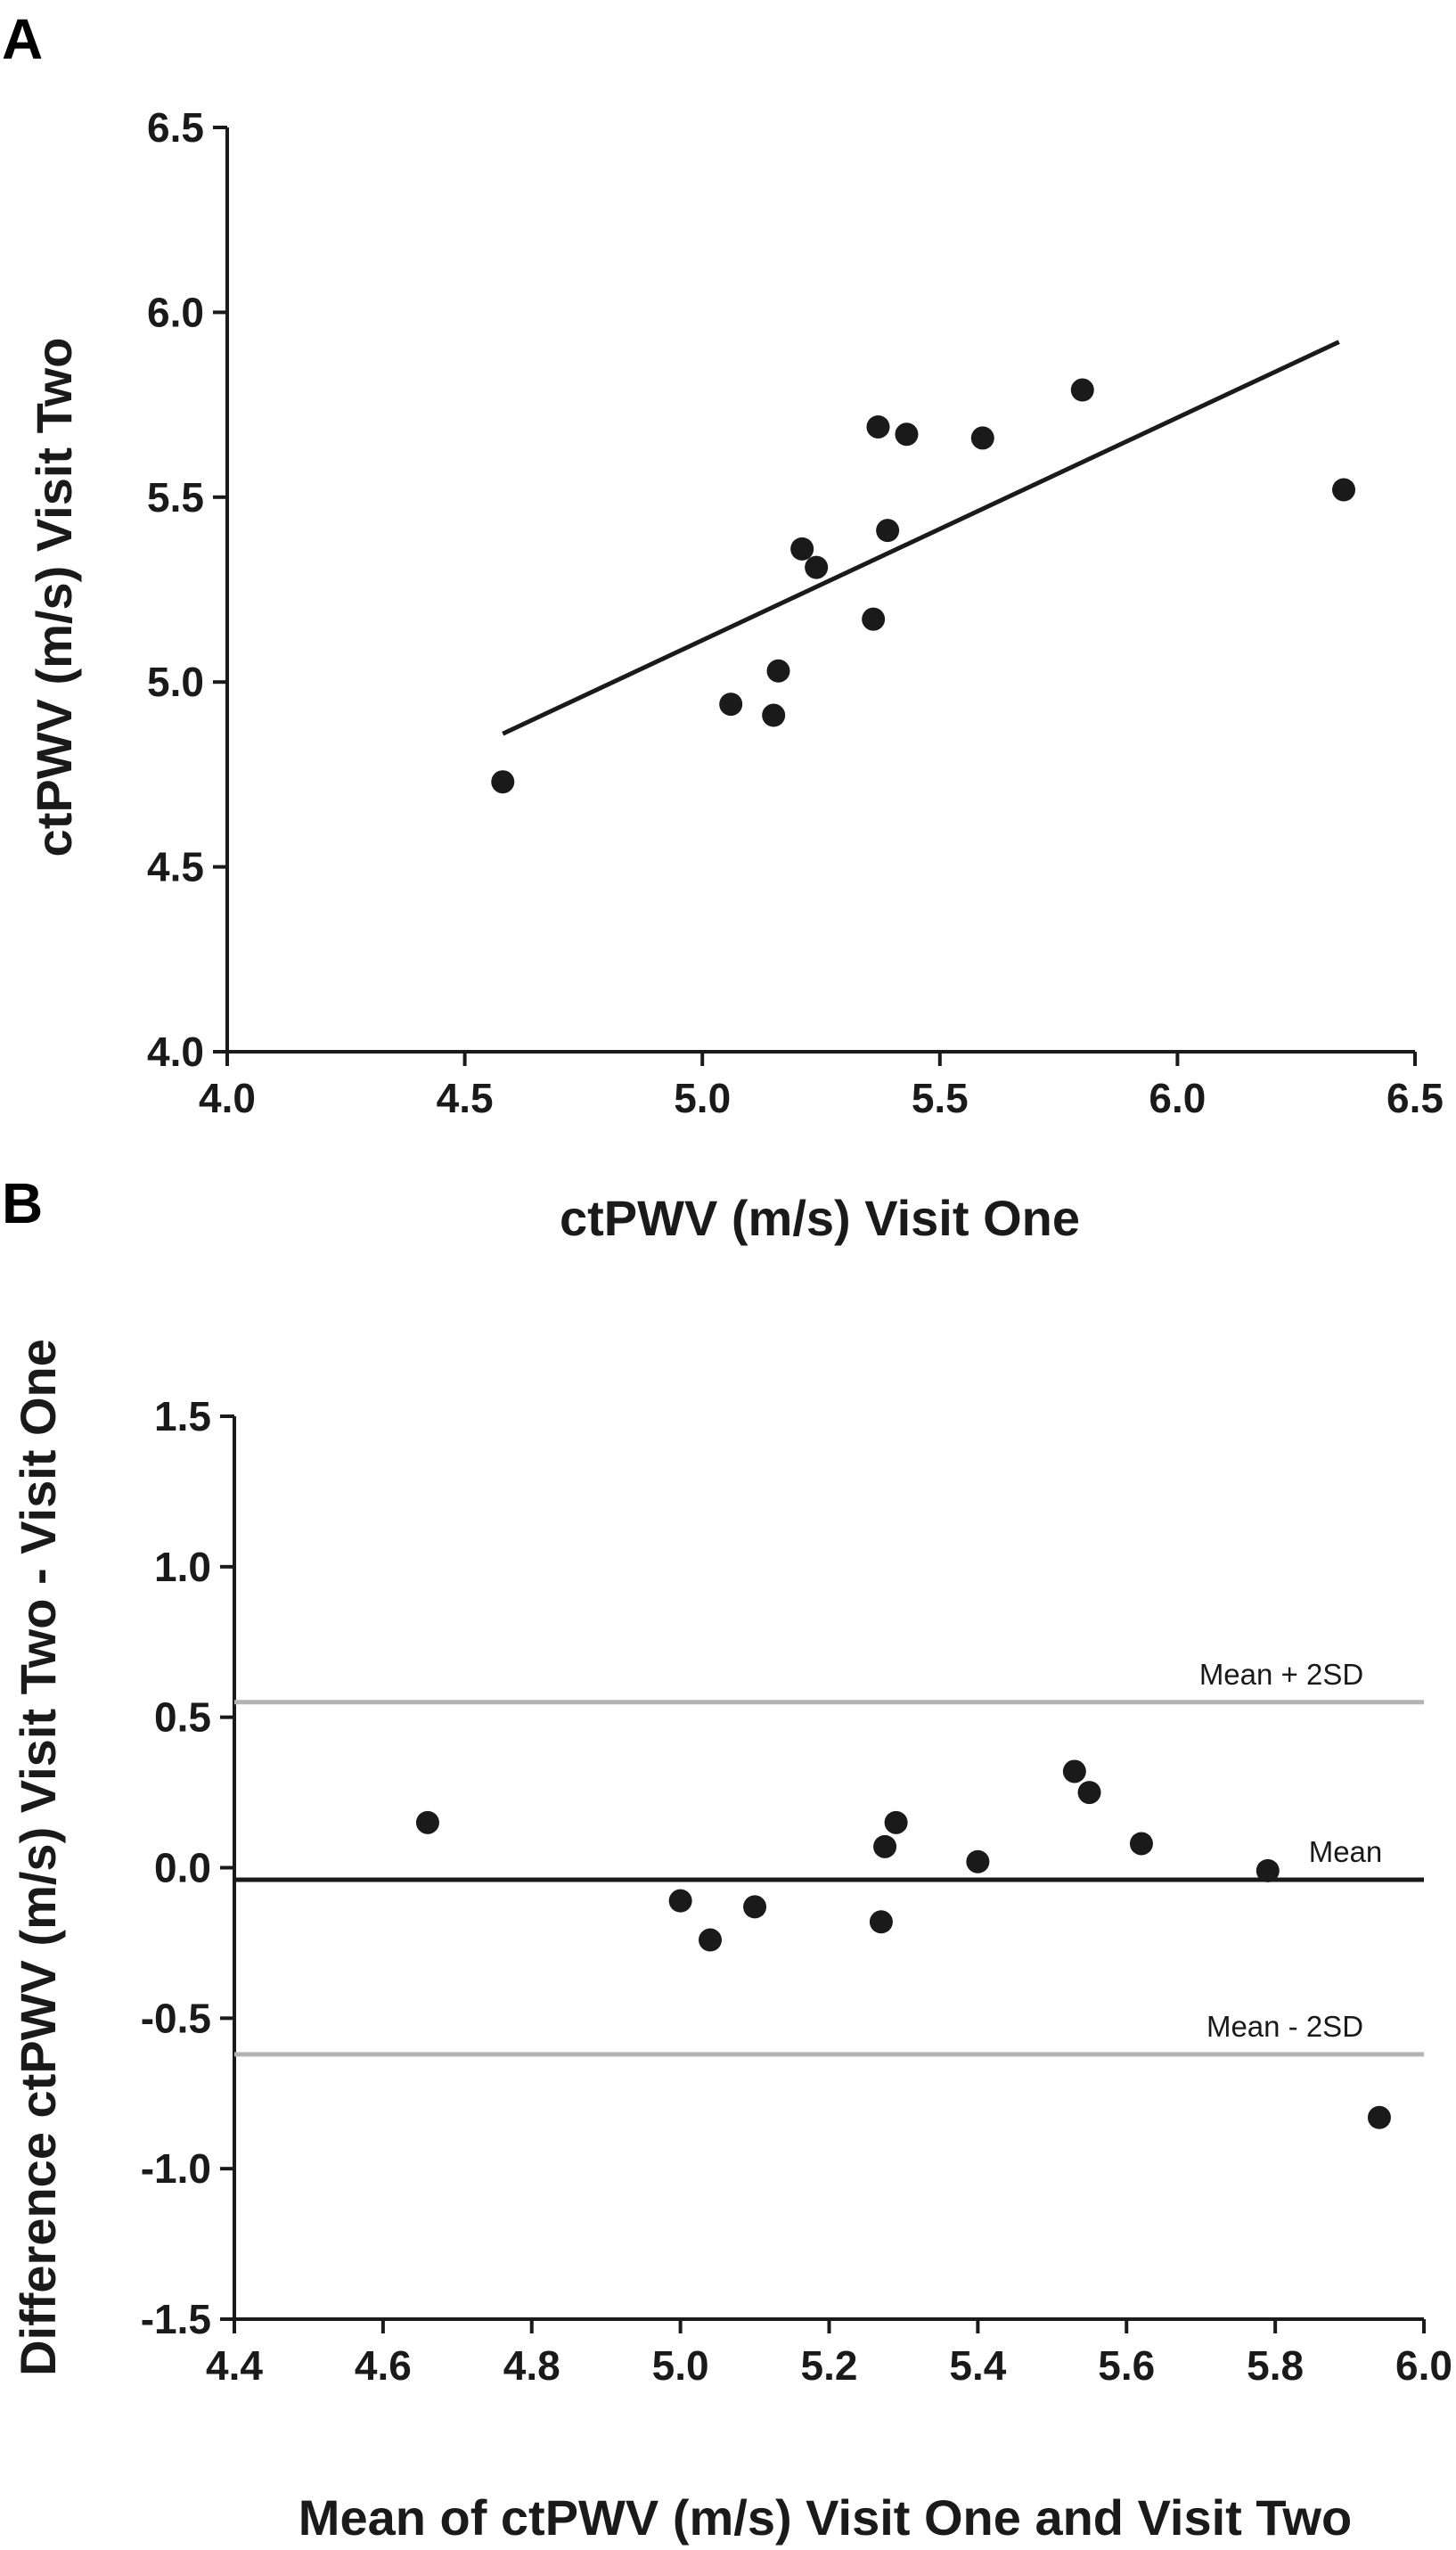  Describe the element at coordinates (1177, 1098) in the screenshot. I see `panel-a-x-tick-label: 6.0` at that location.